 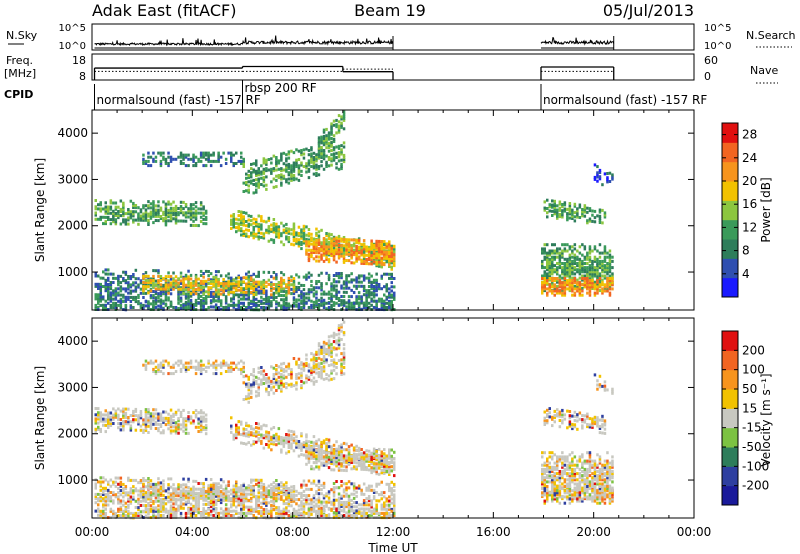 I want to click on cpid-entry: normalsound (fast) -157 RF, so click(x=179, y=100).